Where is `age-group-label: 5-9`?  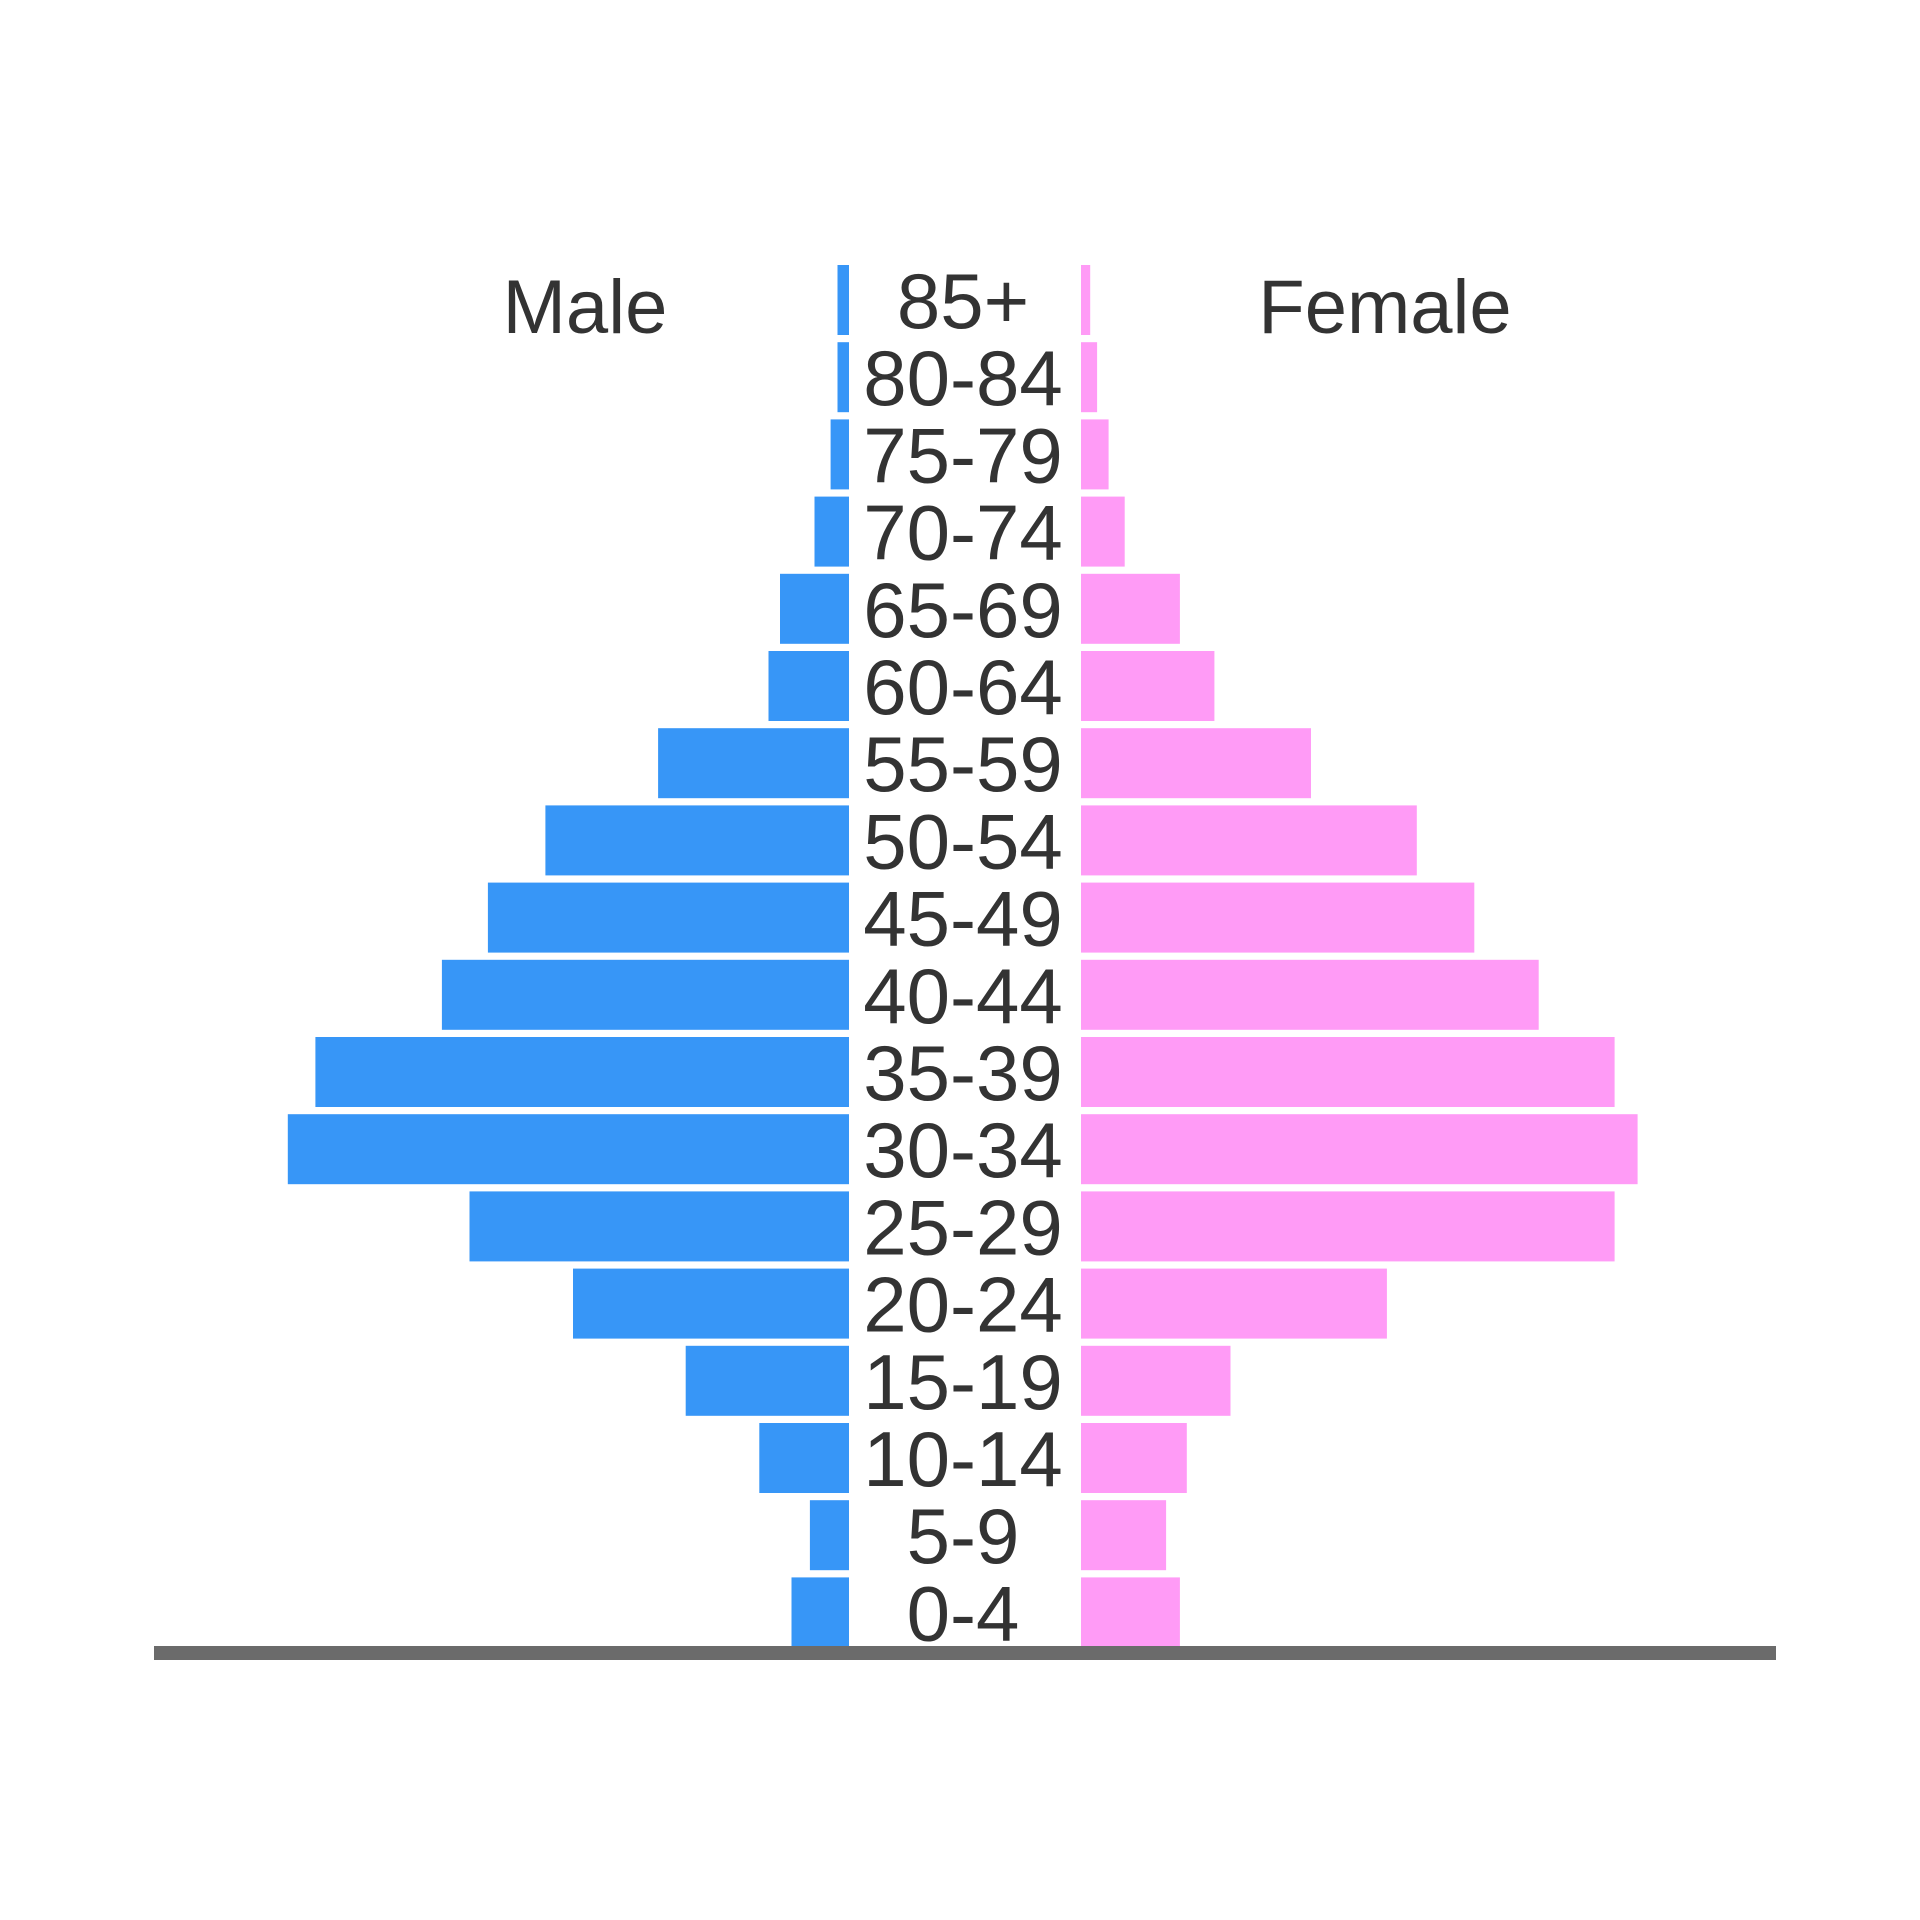 age-group-label: 5-9 is located at coordinates (963, 1536).